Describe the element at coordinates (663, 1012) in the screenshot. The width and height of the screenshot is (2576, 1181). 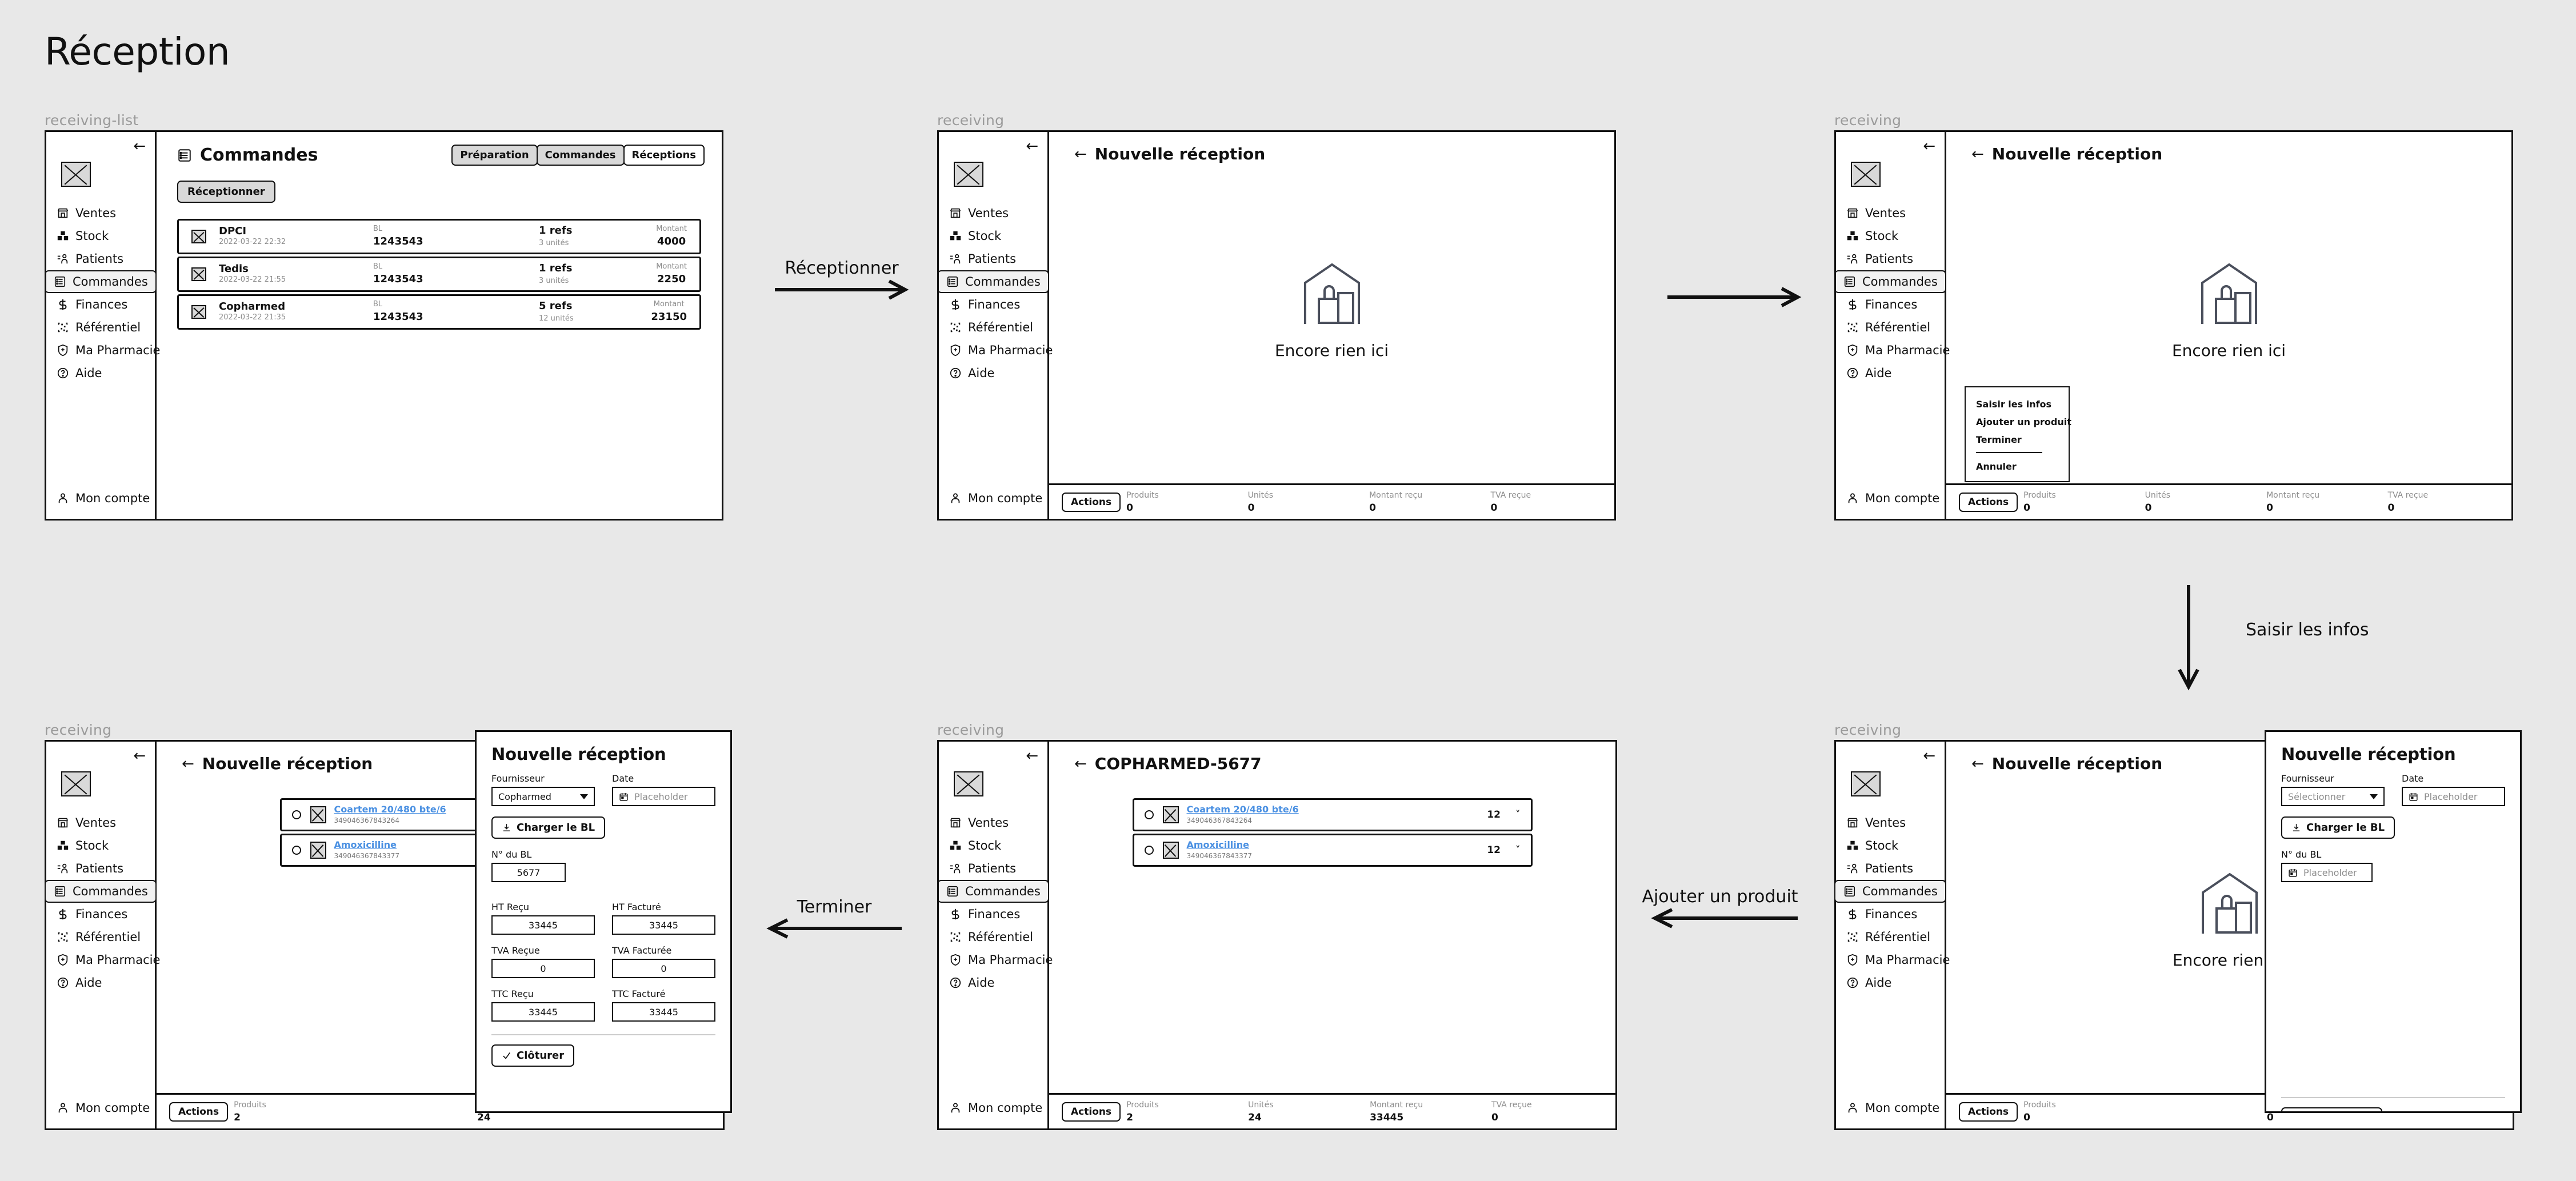
I see `ttc-facture-input: 33445` at that location.